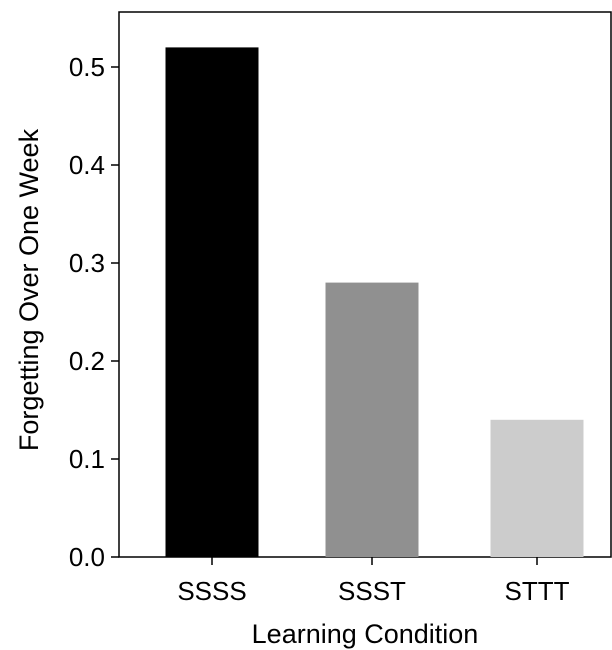 The width and height of the screenshot is (612, 650). I want to click on bar-ssst, so click(372, 419).